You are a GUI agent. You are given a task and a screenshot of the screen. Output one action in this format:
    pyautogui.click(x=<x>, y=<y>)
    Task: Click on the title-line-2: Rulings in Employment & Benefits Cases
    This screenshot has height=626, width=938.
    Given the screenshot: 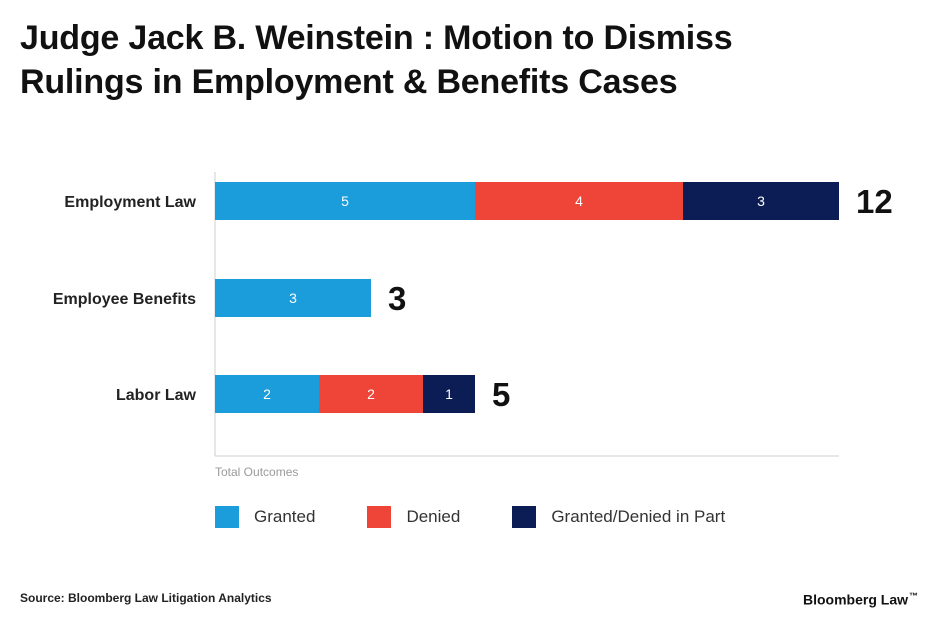 What is the action you would take?
    pyautogui.click(x=349, y=82)
    